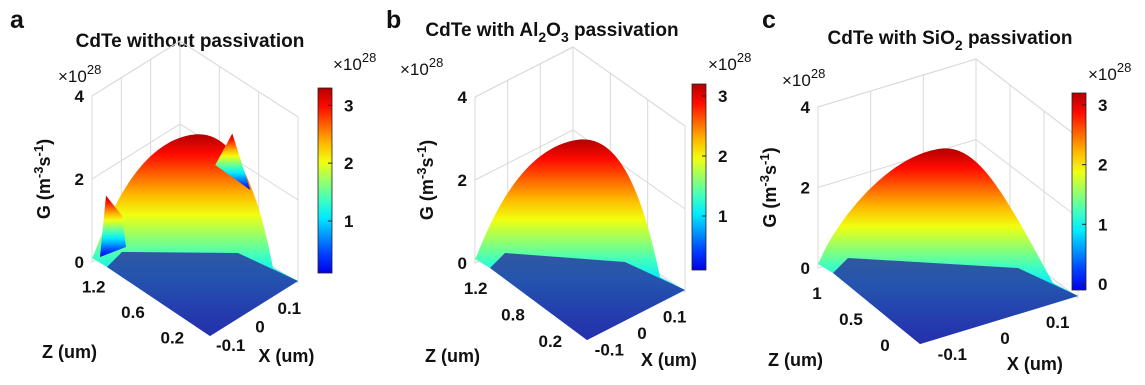 Image resolution: width=1145 pixels, height=385 pixels. Describe the element at coordinates (190, 41) in the screenshot. I see `panel-title: CdTe without passivation` at that location.